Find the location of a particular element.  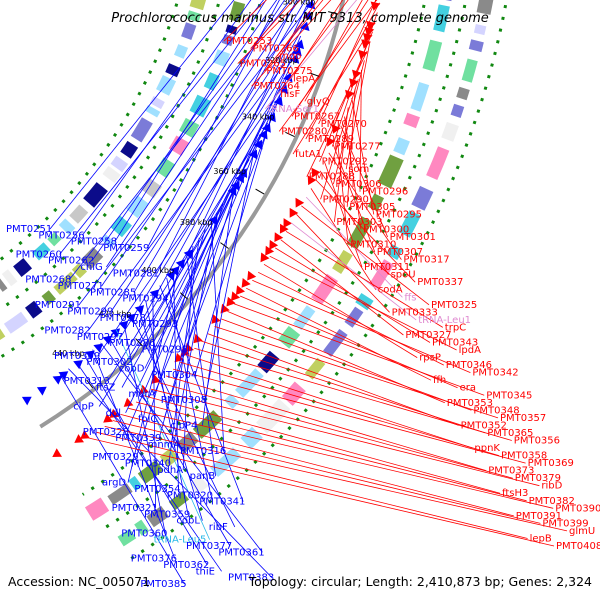

tick-label: 380 kbp is located at coordinates (196, 222).